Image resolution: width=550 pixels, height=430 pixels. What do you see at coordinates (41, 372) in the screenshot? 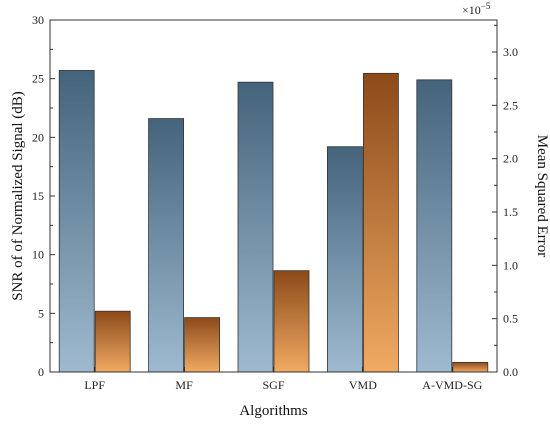
I see `left-tick-label: 0` at bounding box center [41, 372].